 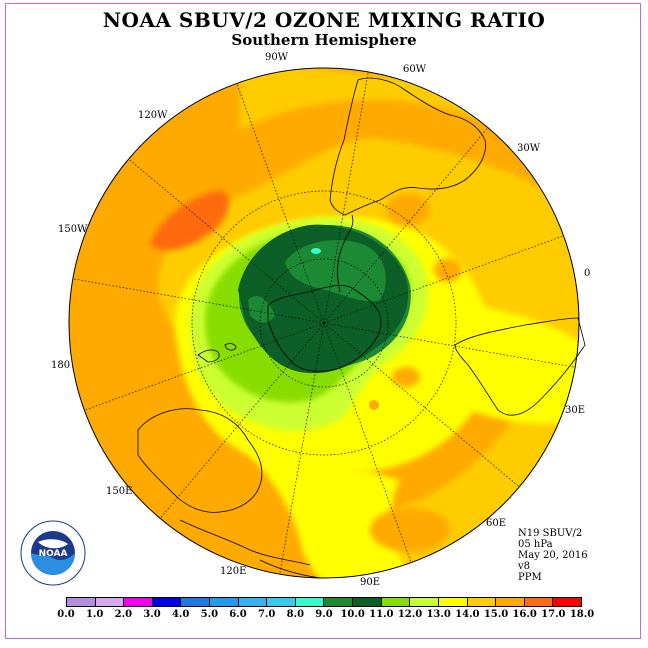 I want to click on lon-label-120e: 120E, so click(x=233, y=571).